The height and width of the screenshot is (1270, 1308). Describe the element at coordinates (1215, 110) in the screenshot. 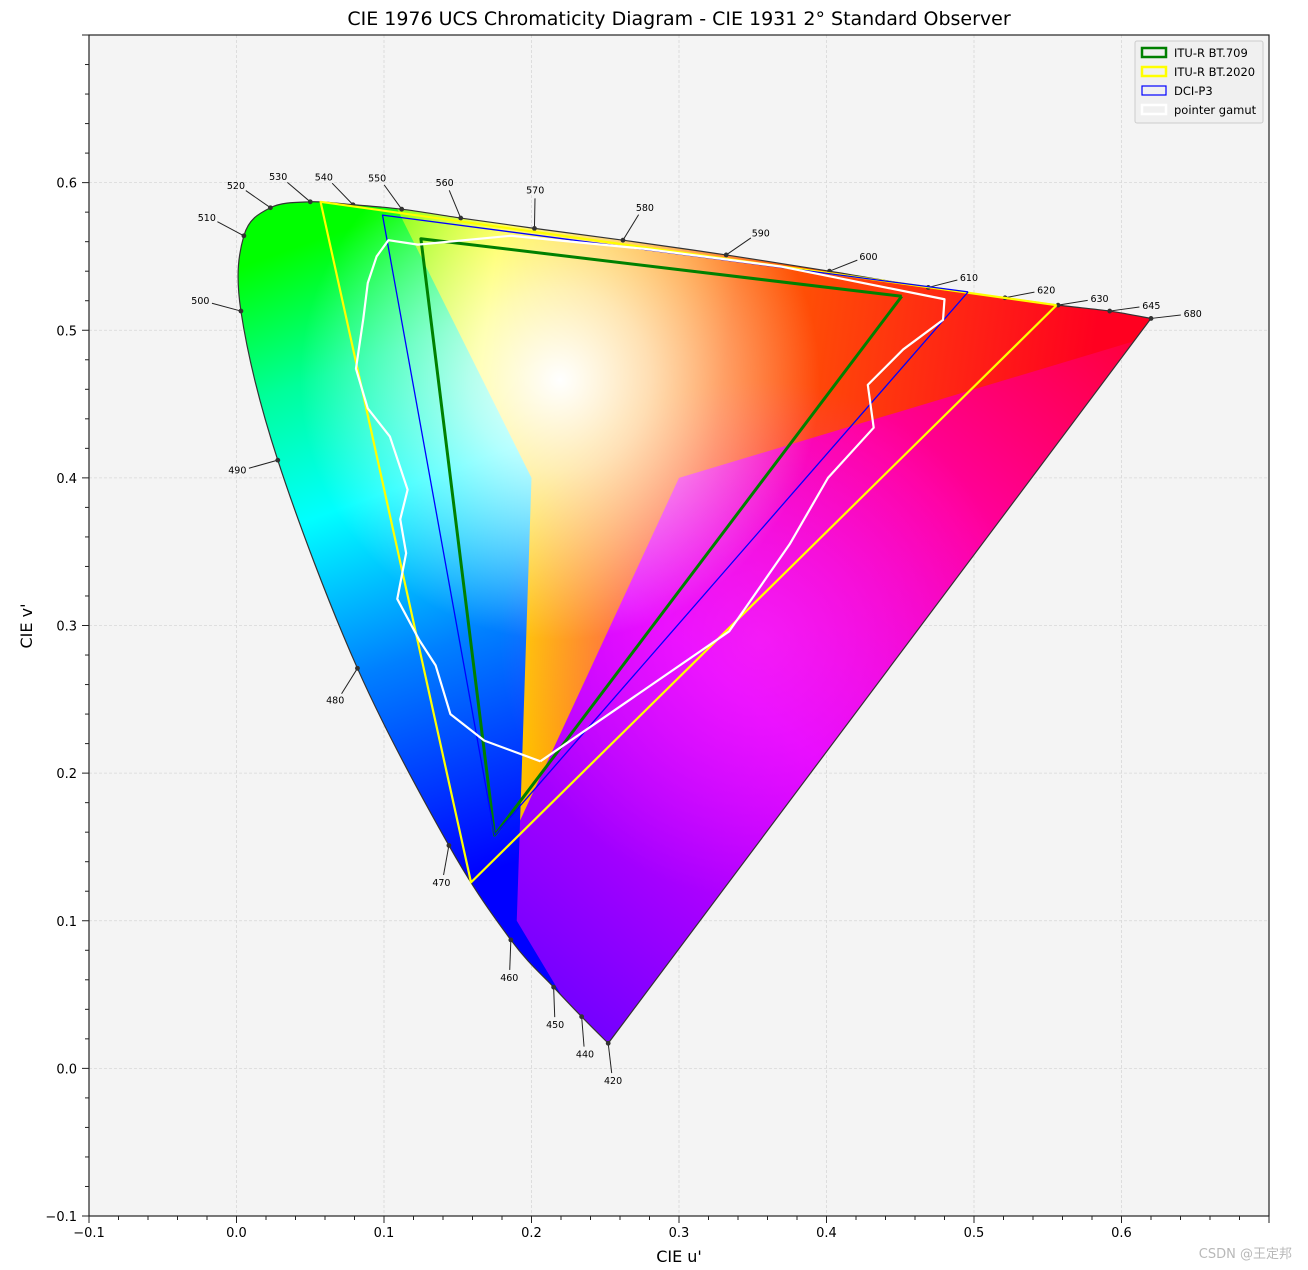

I see `legend-label: pointer gamut` at that location.